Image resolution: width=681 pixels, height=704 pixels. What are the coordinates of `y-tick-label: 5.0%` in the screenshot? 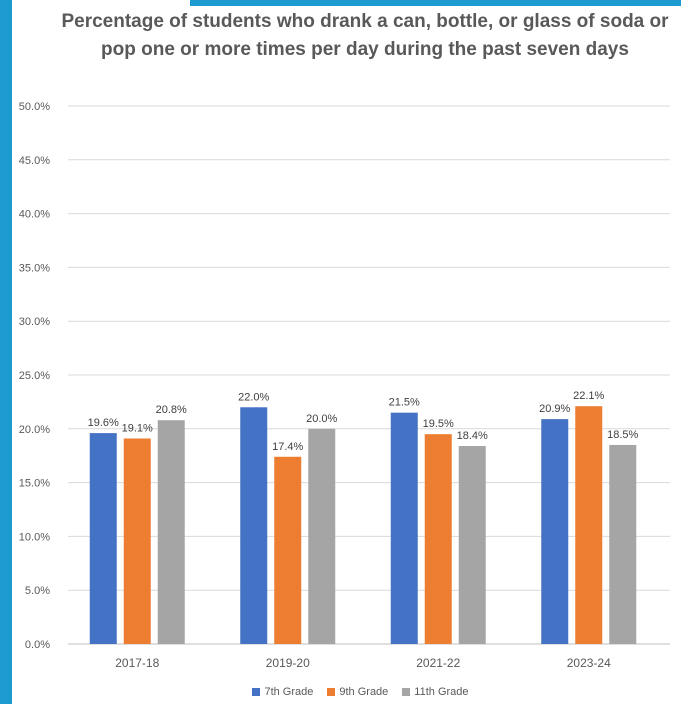 It's located at (37, 591).